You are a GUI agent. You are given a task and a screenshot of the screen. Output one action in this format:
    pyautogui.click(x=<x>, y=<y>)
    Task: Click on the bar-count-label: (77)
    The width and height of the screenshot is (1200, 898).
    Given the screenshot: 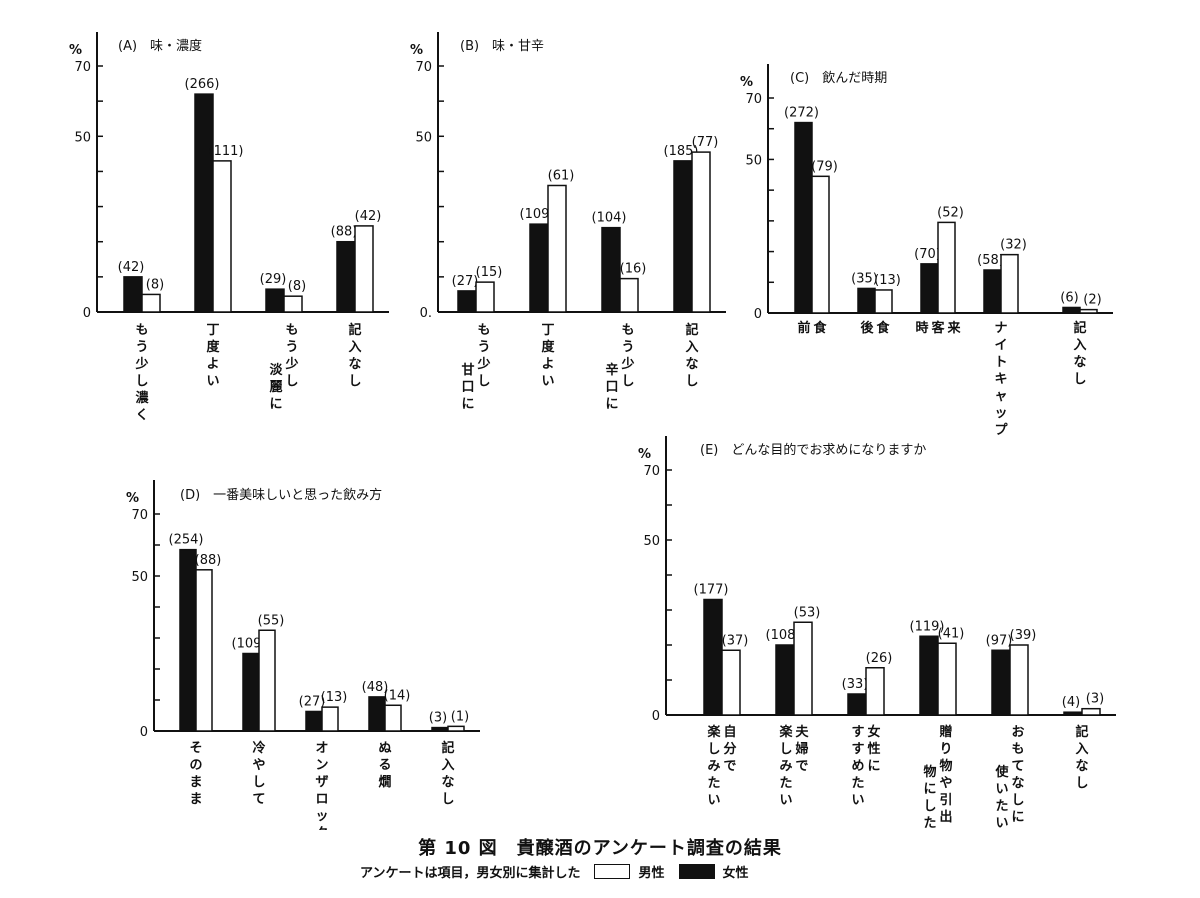 What is the action you would take?
    pyautogui.click(x=705, y=142)
    